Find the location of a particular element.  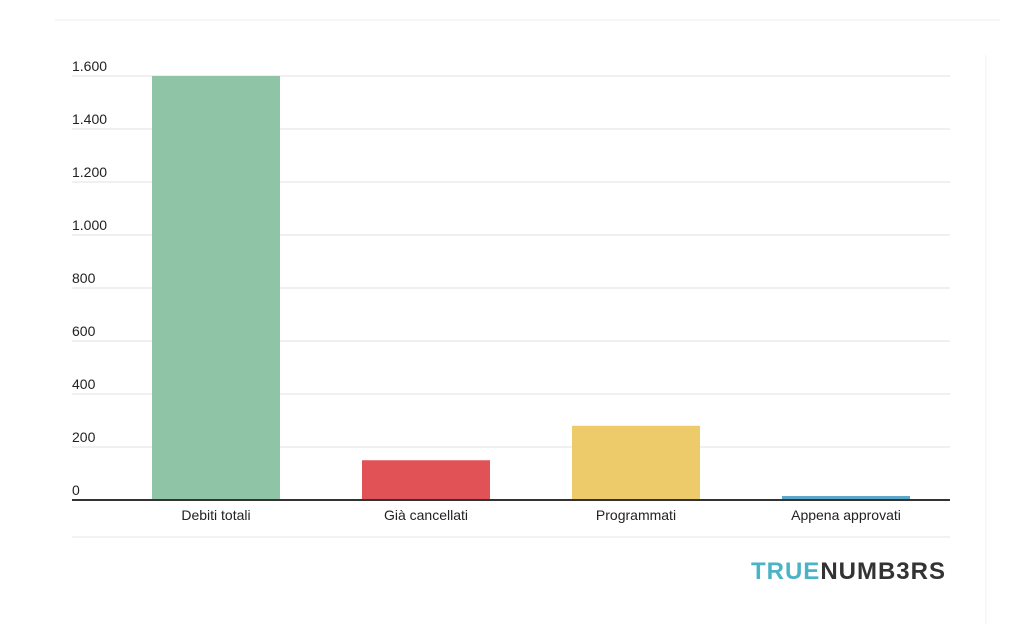

logo: TRUENUMB3RS is located at coordinates (848, 571).